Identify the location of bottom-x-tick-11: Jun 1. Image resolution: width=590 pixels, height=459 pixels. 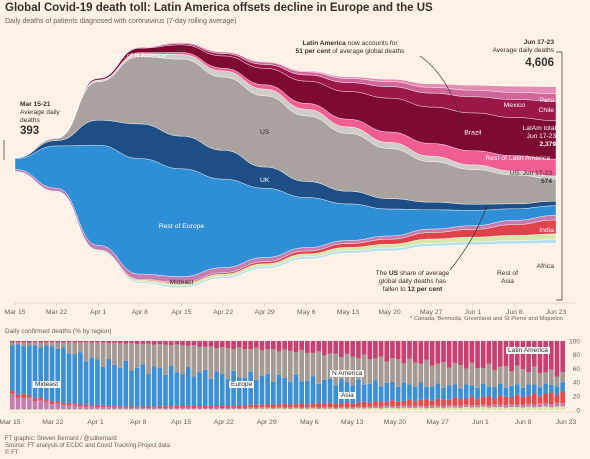
(480, 422).